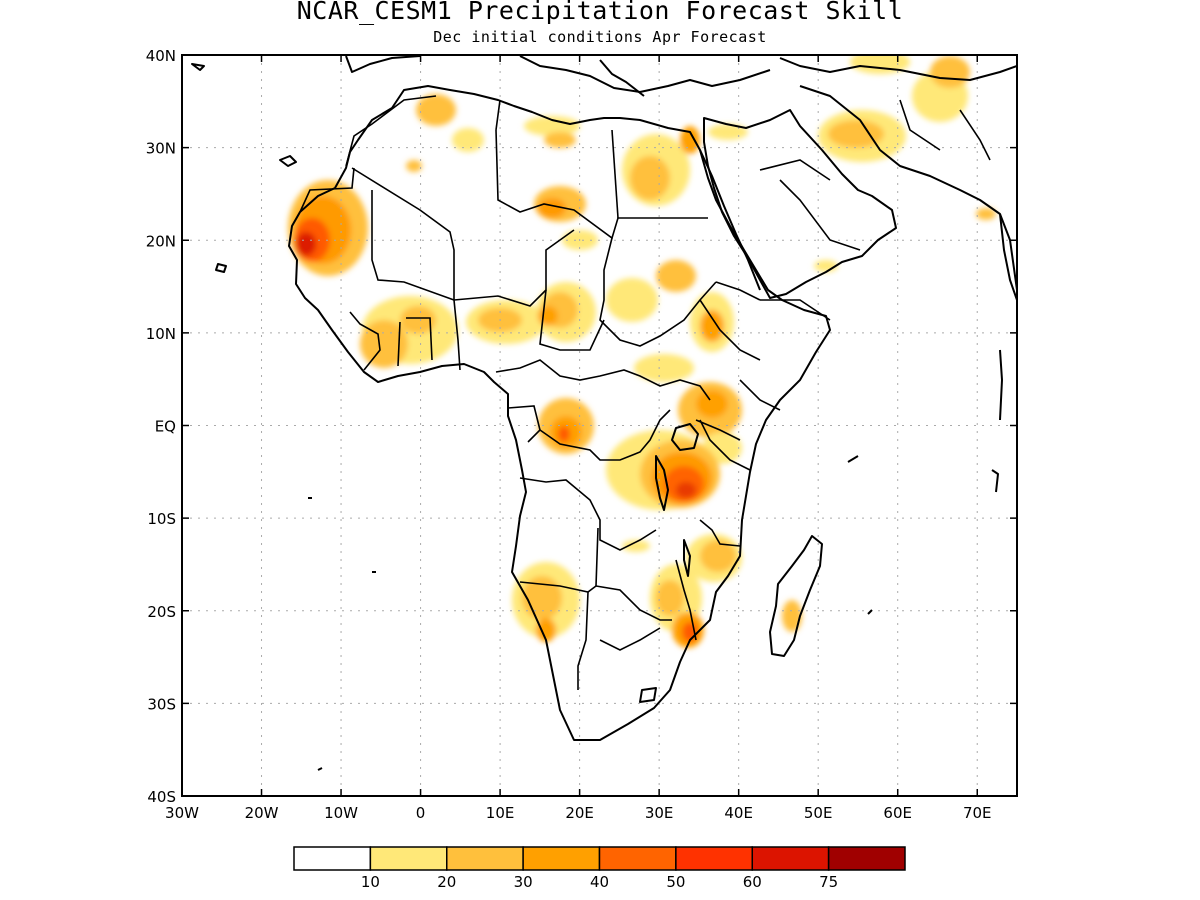 Image resolution: width=1200 pixels, height=900 pixels. What do you see at coordinates (446, 882) in the screenshot?
I see `colorbar-label: 20` at bounding box center [446, 882].